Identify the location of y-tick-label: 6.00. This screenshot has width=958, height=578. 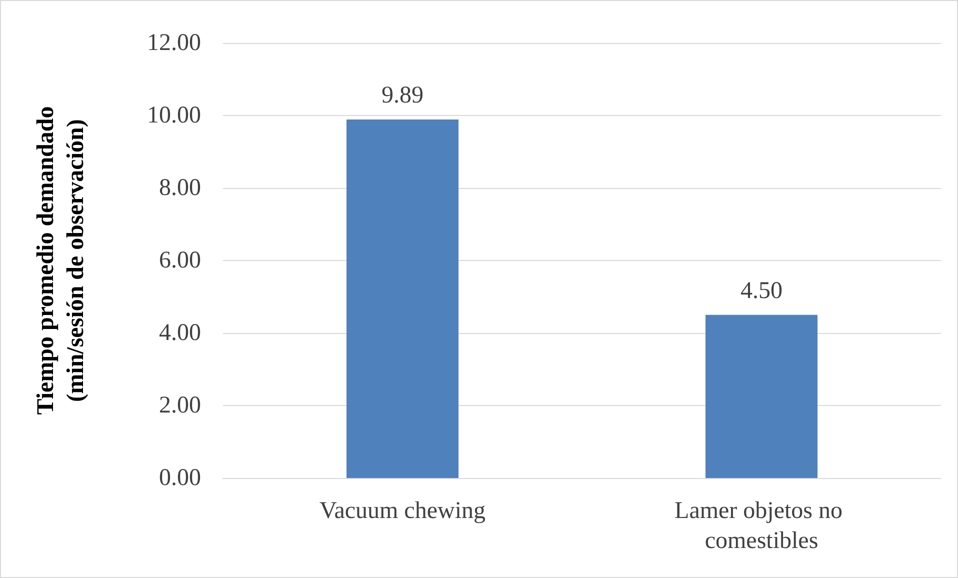
(180, 261).